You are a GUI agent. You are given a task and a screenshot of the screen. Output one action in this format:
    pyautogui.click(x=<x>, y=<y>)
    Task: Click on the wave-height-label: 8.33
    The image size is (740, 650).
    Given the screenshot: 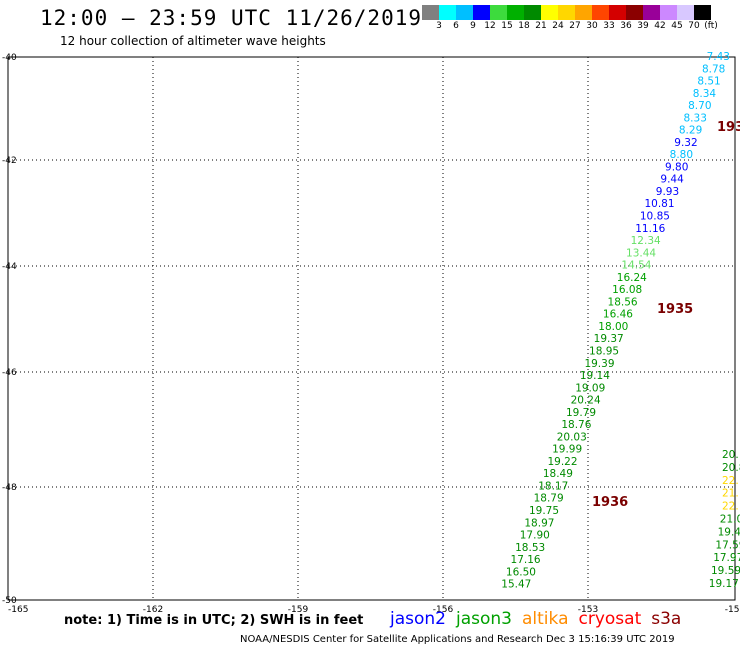 What is the action you would take?
    pyautogui.click(x=695, y=118)
    